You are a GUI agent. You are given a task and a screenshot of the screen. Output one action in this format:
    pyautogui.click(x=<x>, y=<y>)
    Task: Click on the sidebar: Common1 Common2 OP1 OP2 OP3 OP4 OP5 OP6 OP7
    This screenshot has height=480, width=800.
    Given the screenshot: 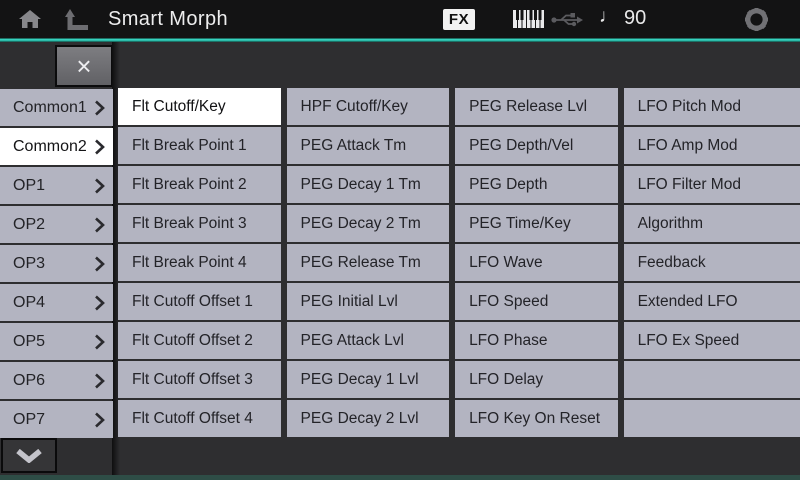 What is the action you would take?
    pyautogui.click(x=56, y=264)
    